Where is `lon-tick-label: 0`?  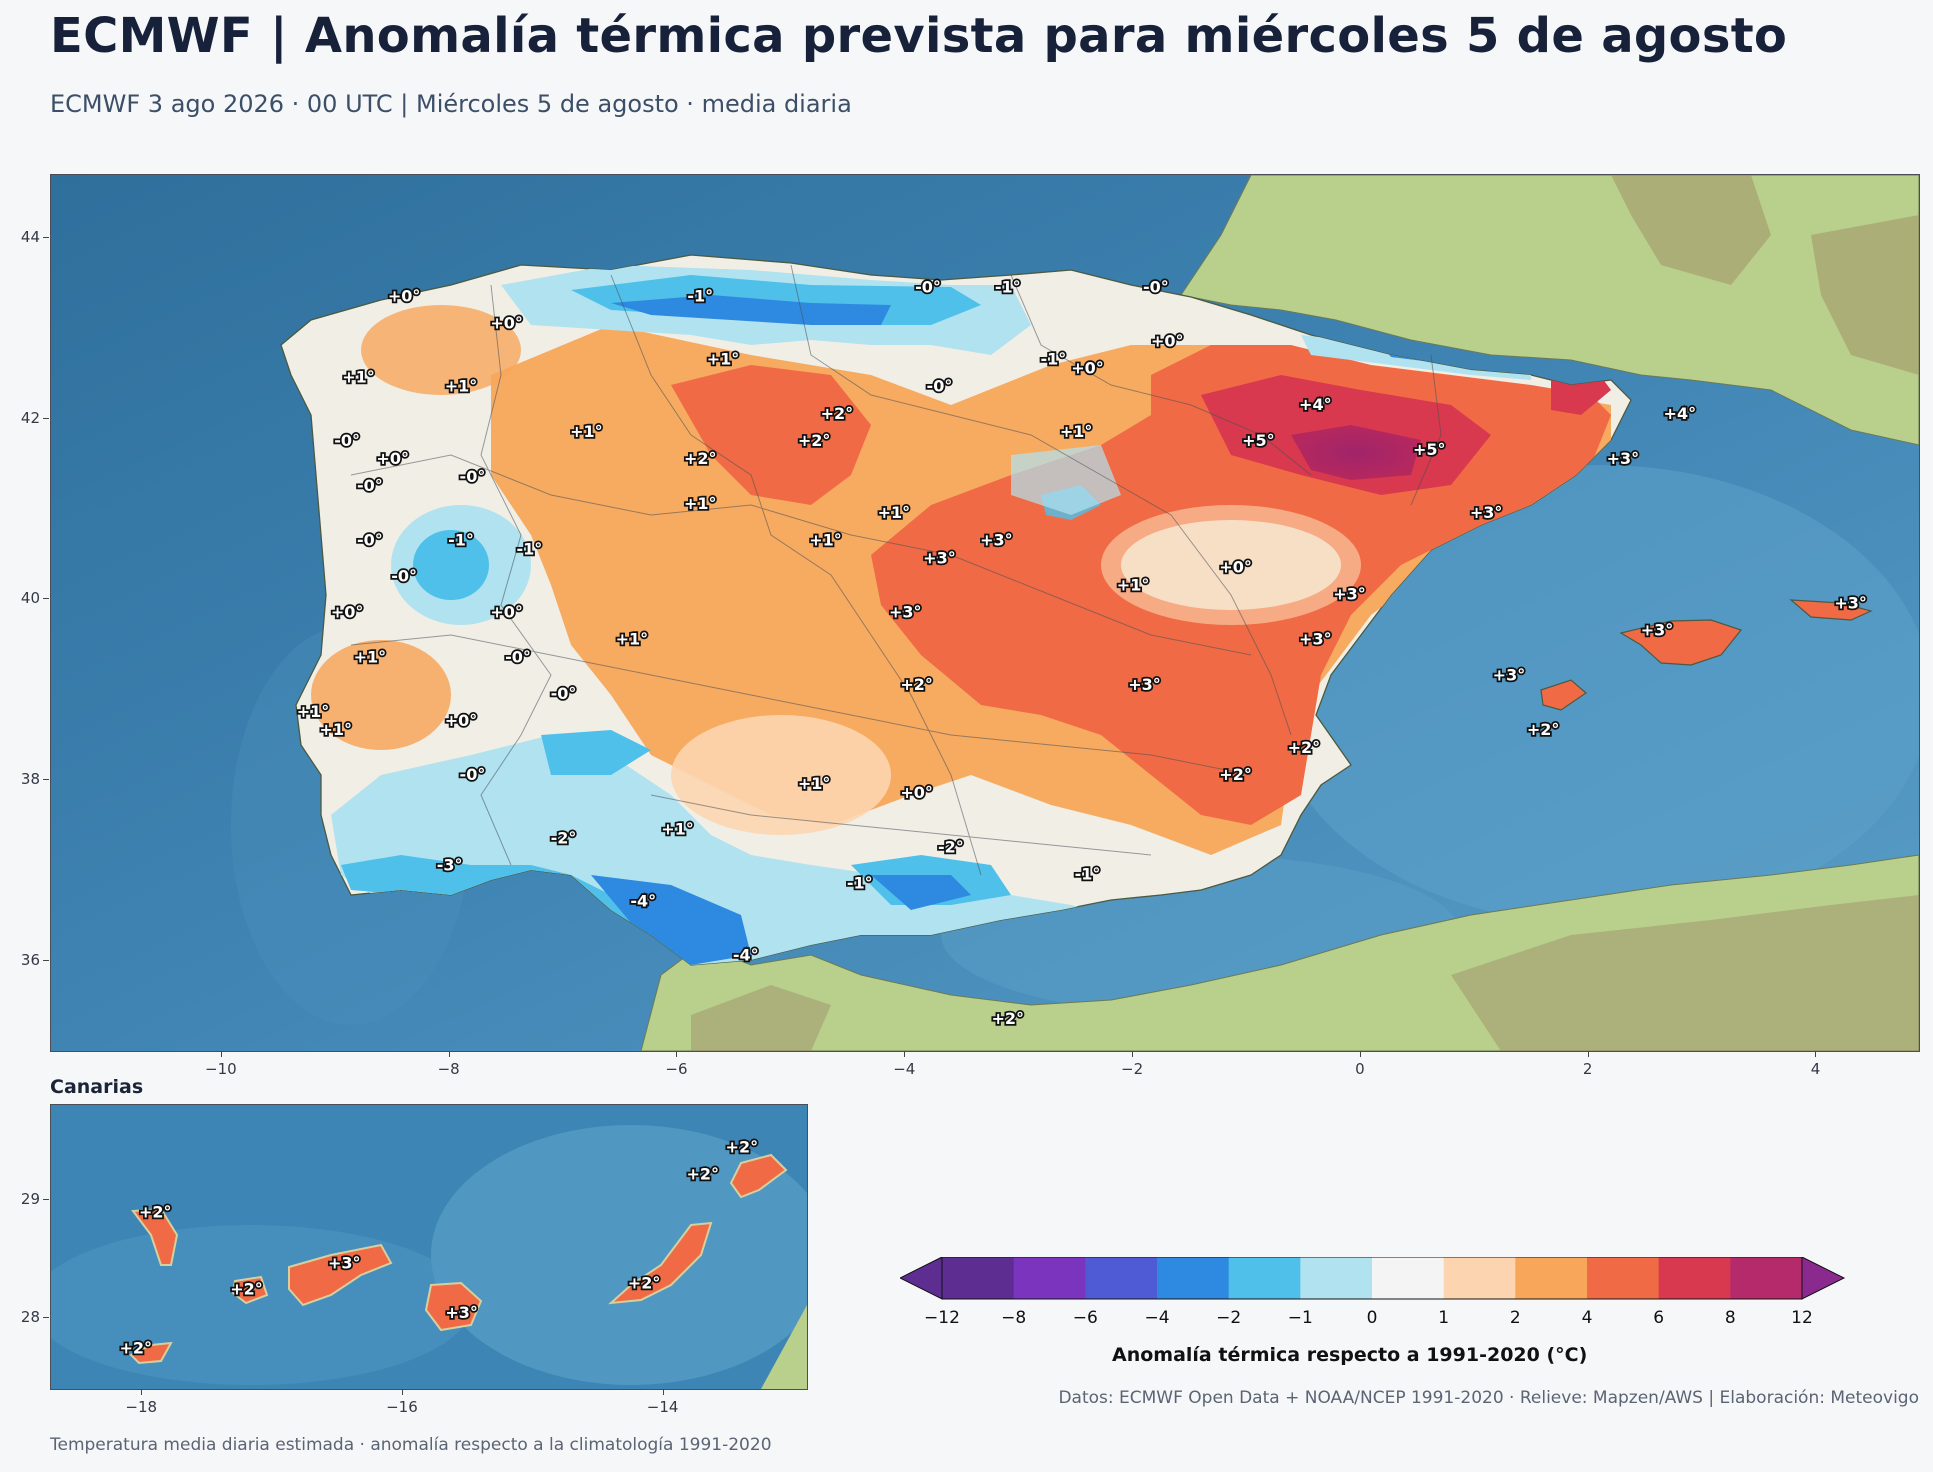 lon-tick-label: 0 is located at coordinates (1360, 1069).